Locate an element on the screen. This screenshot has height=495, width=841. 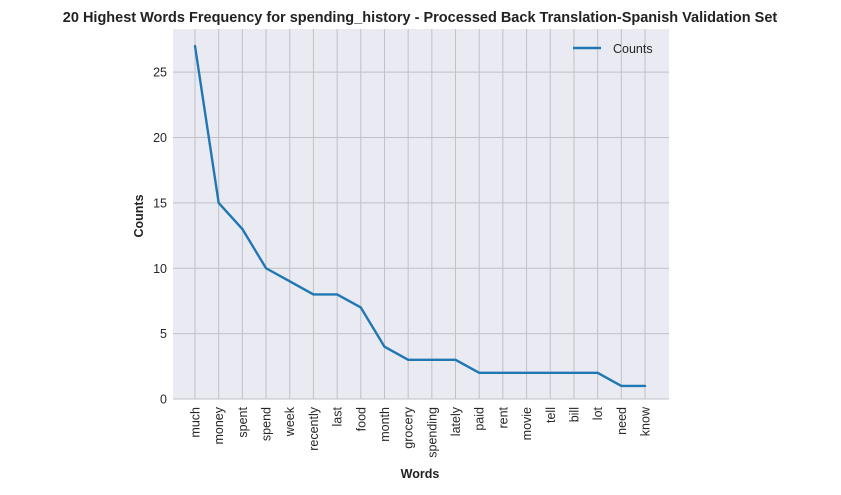
y-tick-label: 0 is located at coordinates (163, 400).